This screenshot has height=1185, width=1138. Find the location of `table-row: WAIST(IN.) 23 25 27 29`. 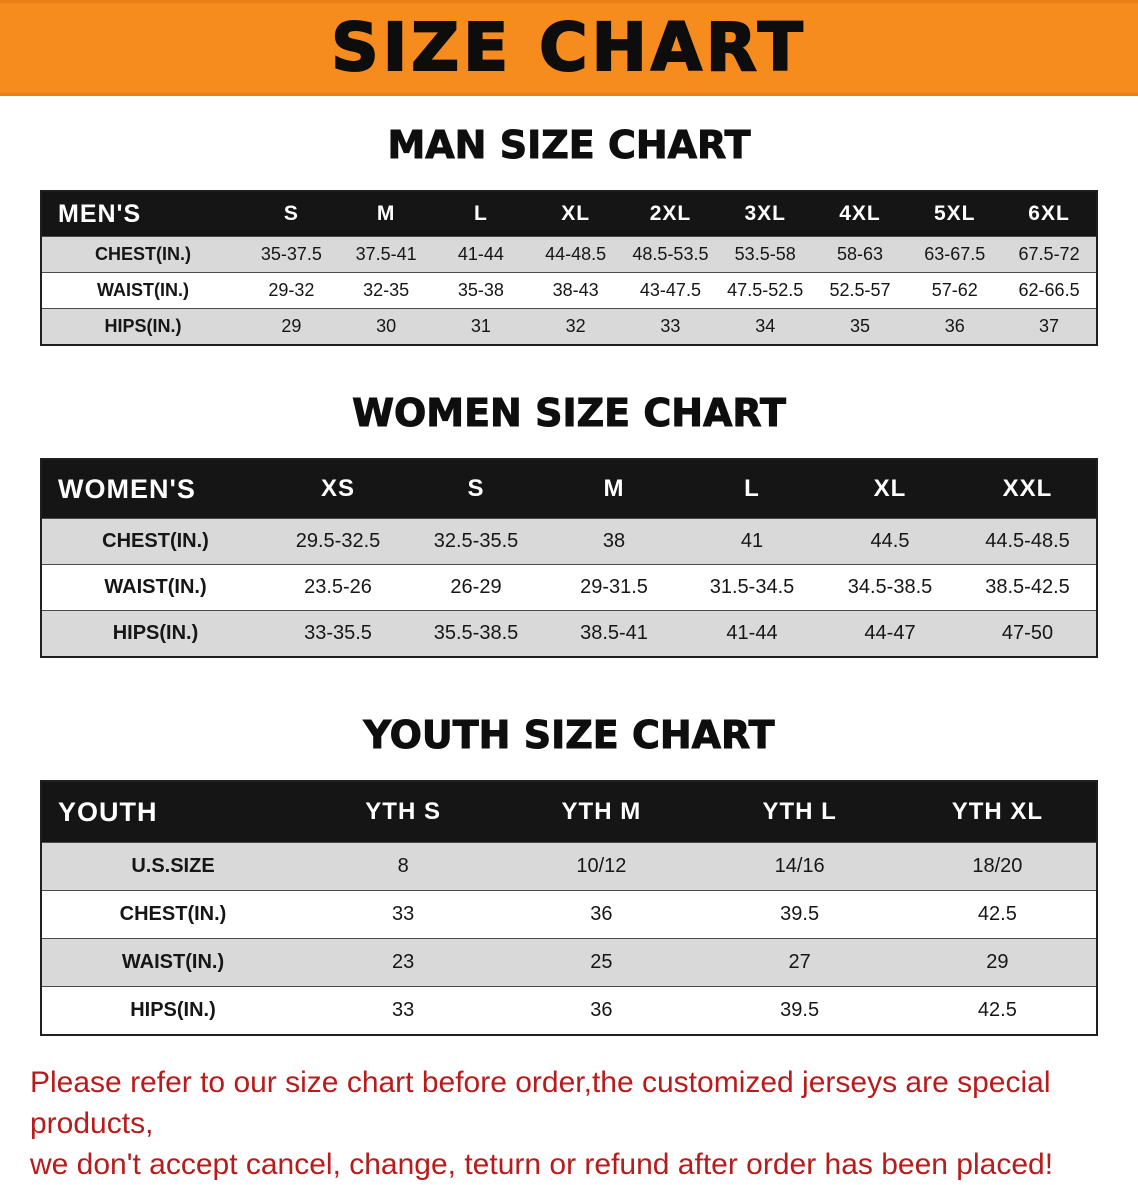

table-row: WAIST(IN.) 23 25 27 29 is located at coordinates (569, 962).